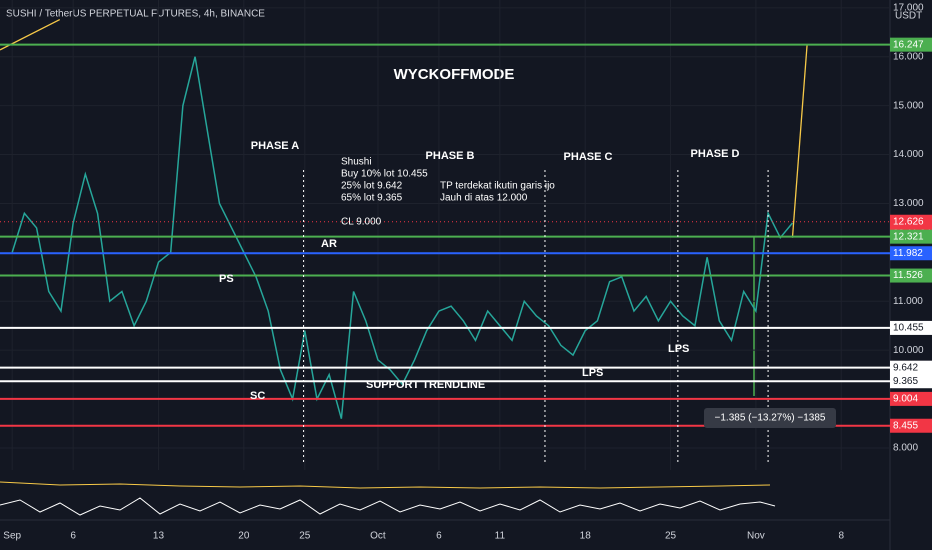 This screenshot has height=550, width=932. I want to click on measure-box, so click(770, 418).